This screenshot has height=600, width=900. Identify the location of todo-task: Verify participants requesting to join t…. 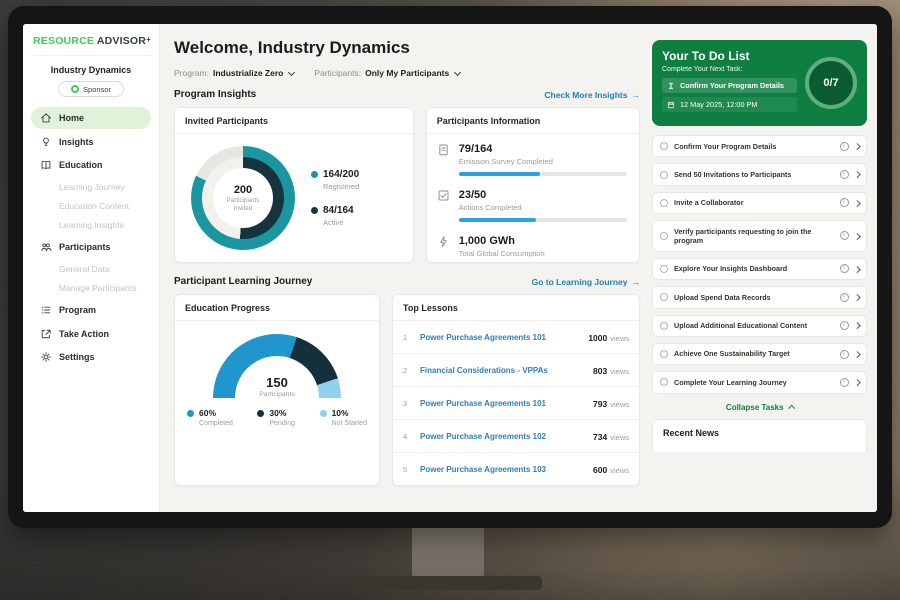
(759, 236).